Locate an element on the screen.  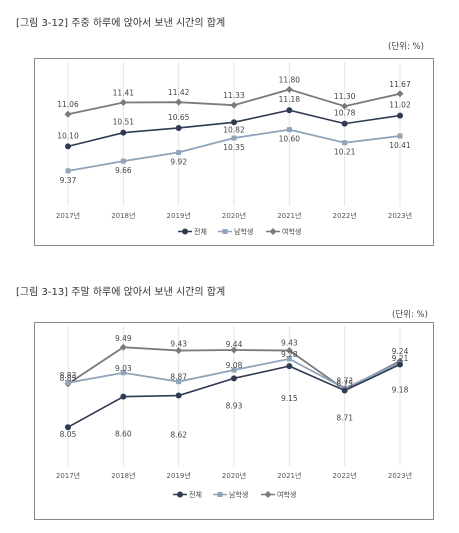
chart1-data-label-total: 10.82 is located at coordinates (234, 129).